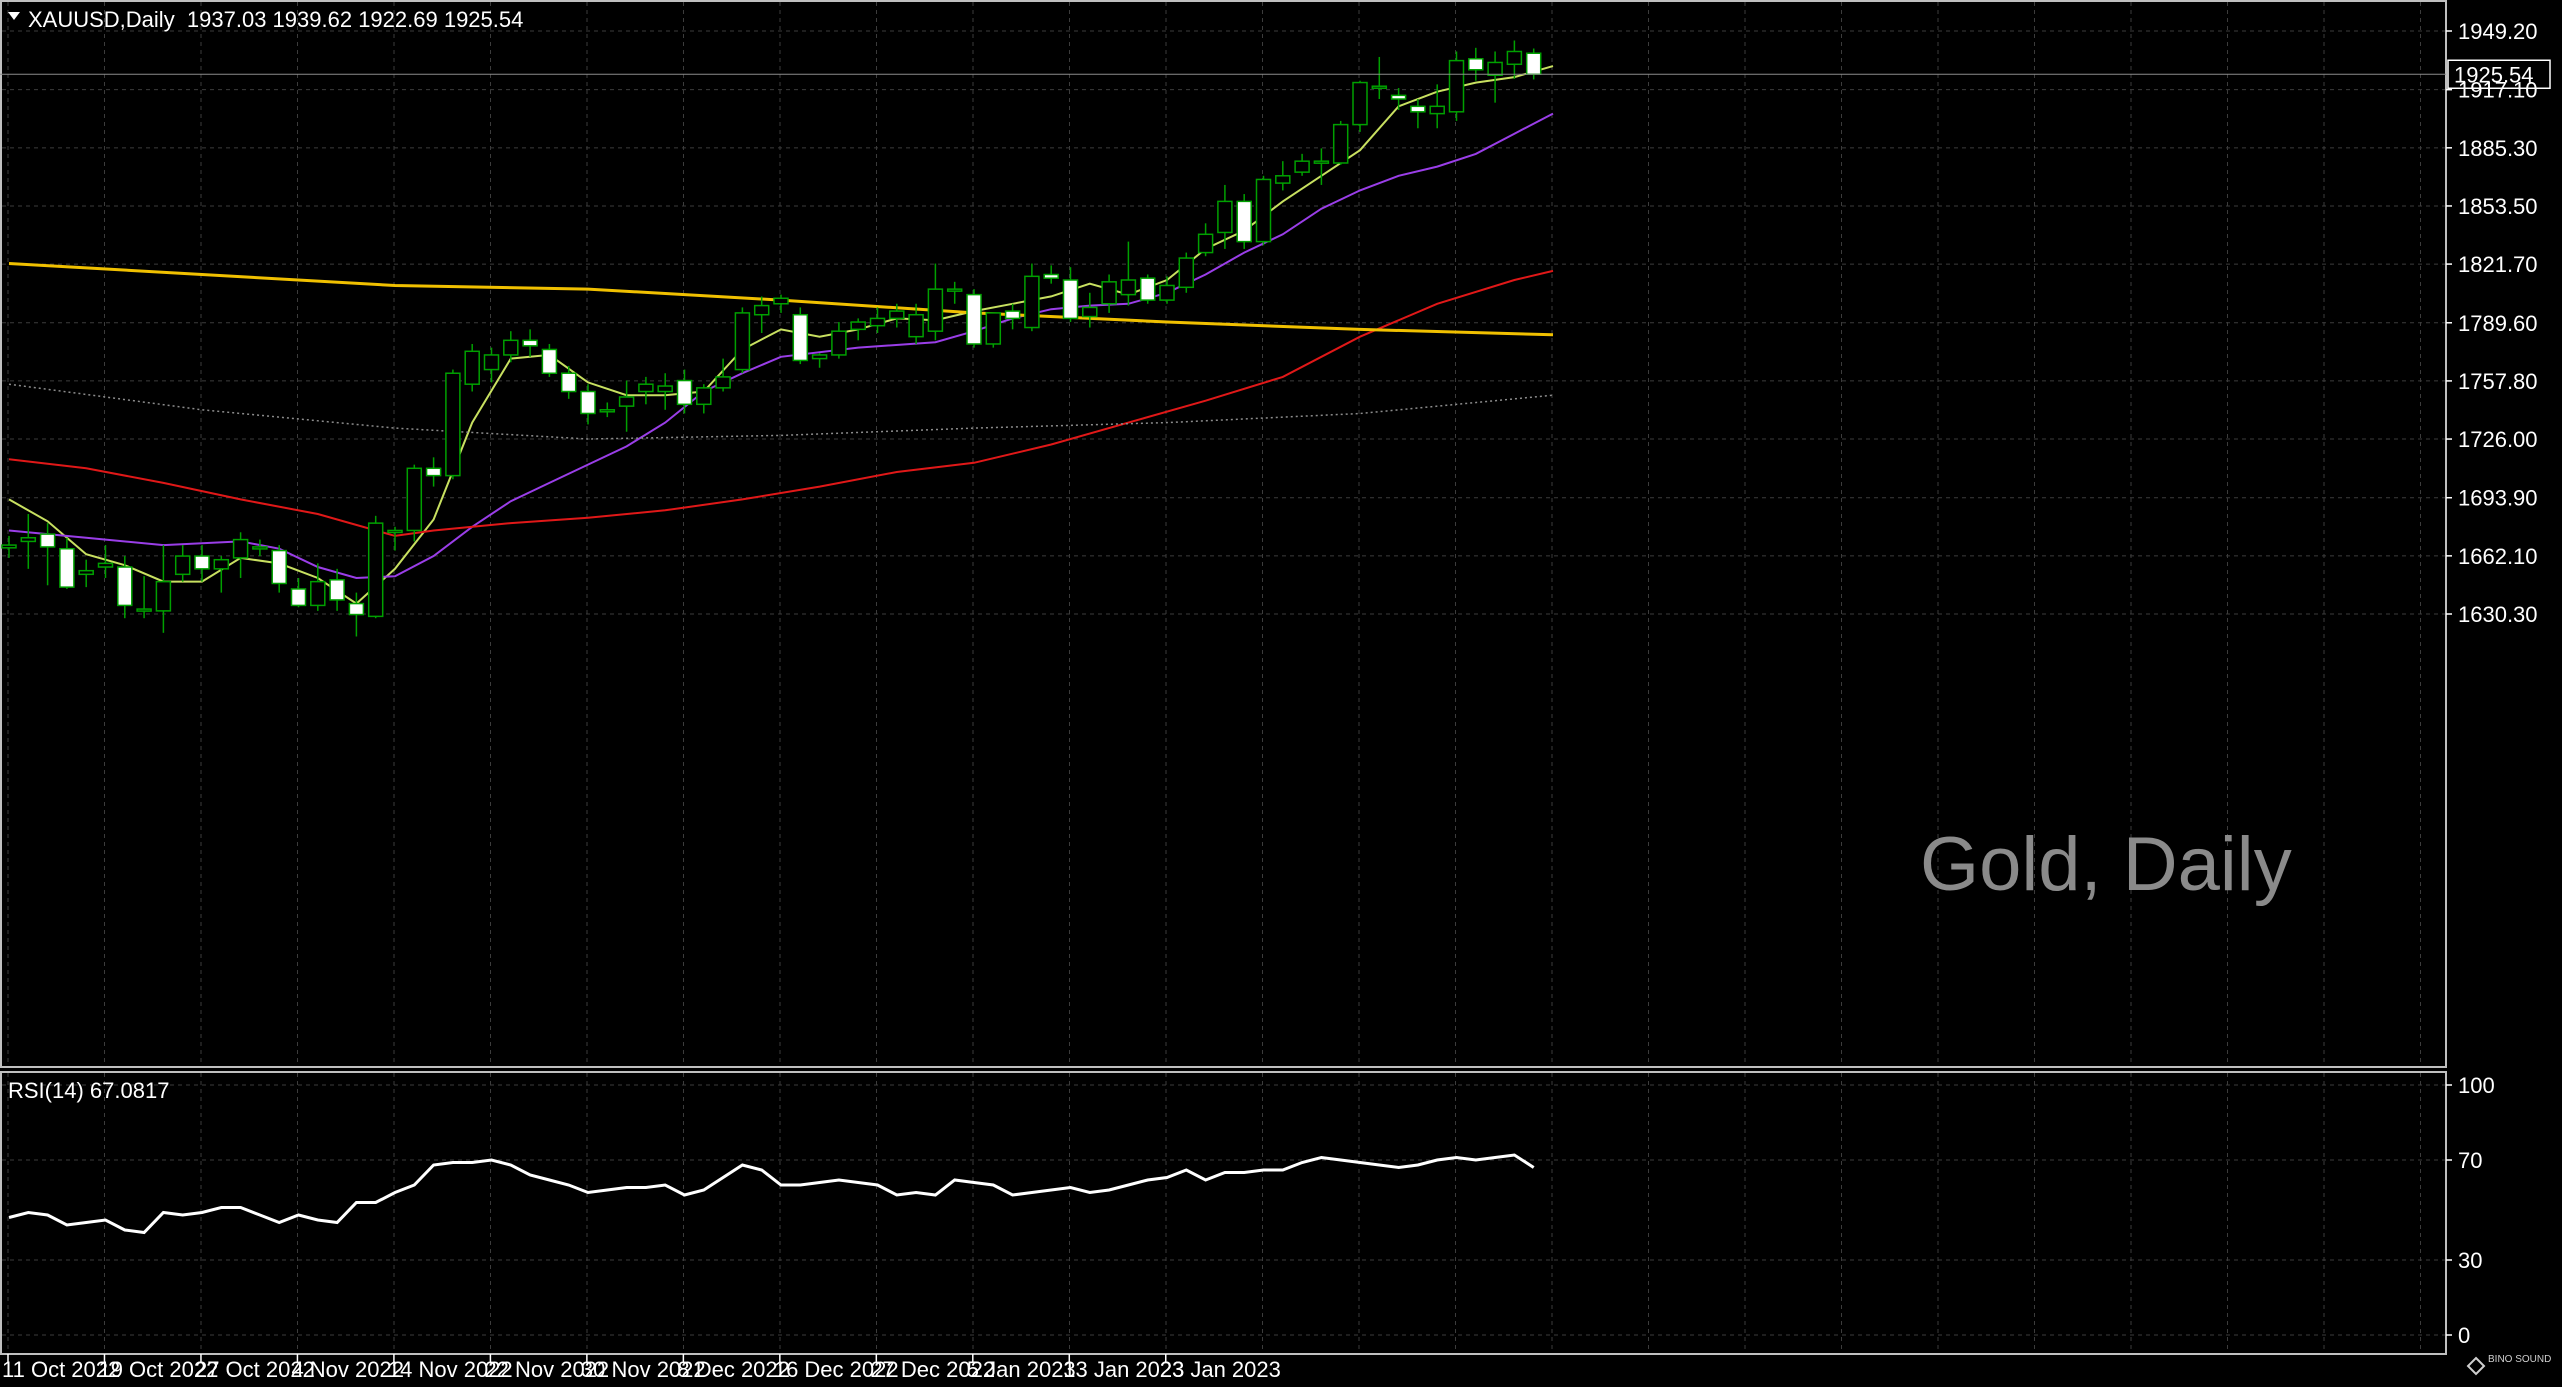 The height and width of the screenshot is (1387, 2562). I want to click on brand-logo-text: BINO SOUND, so click(2519, 1359).